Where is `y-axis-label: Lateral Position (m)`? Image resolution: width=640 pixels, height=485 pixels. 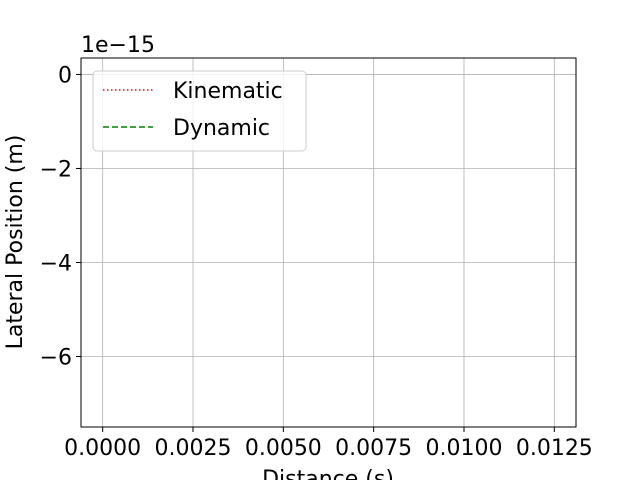 y-axis-label: Lateral Position (m) is located at coordinates (15, 242).